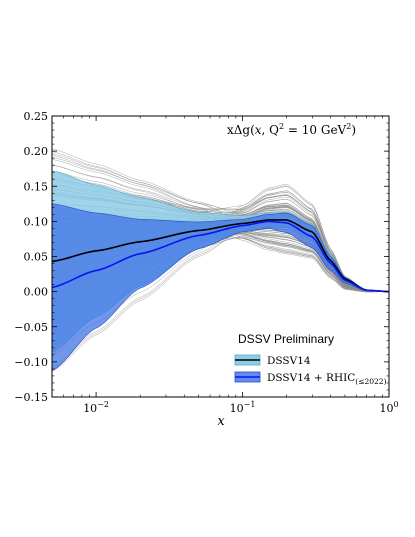  I want to click on y-tick-label: −0.05, so click(31, 327).